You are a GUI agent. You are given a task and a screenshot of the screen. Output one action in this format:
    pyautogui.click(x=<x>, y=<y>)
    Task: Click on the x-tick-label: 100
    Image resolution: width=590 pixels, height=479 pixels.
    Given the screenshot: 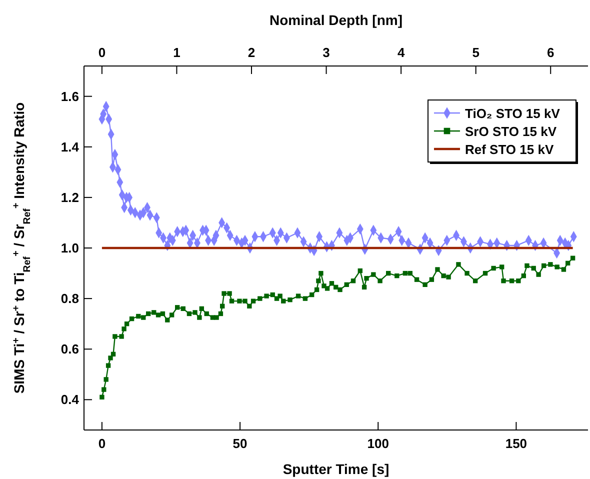 What is the action you would take?
    pyautogui.click(x=378, y=443)
    